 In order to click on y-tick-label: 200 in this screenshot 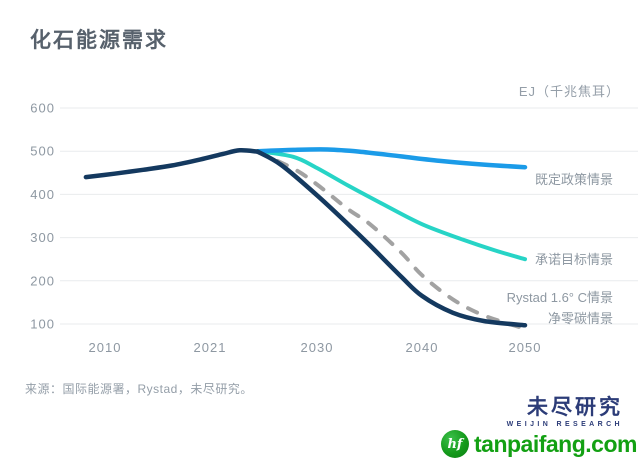, I will do `click(42, 280)`.